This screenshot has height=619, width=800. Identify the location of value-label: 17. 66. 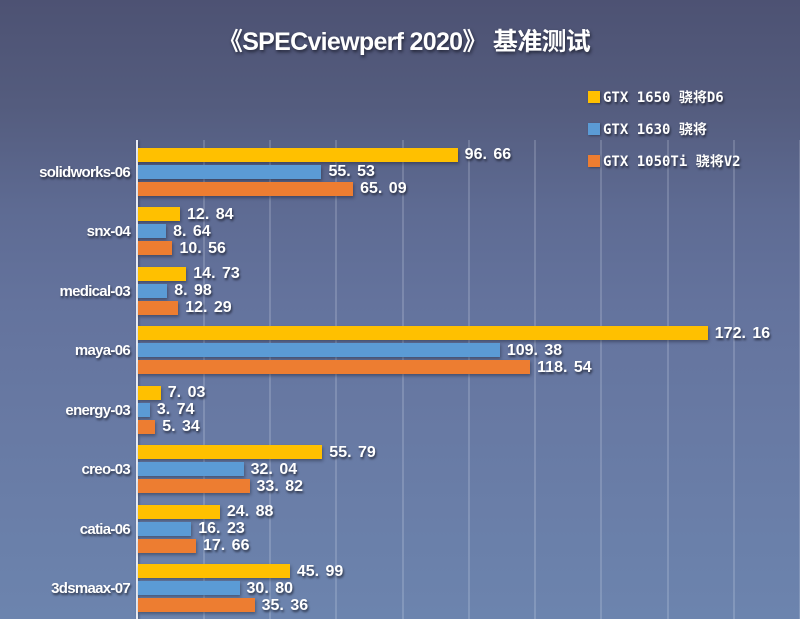
(226, 545).